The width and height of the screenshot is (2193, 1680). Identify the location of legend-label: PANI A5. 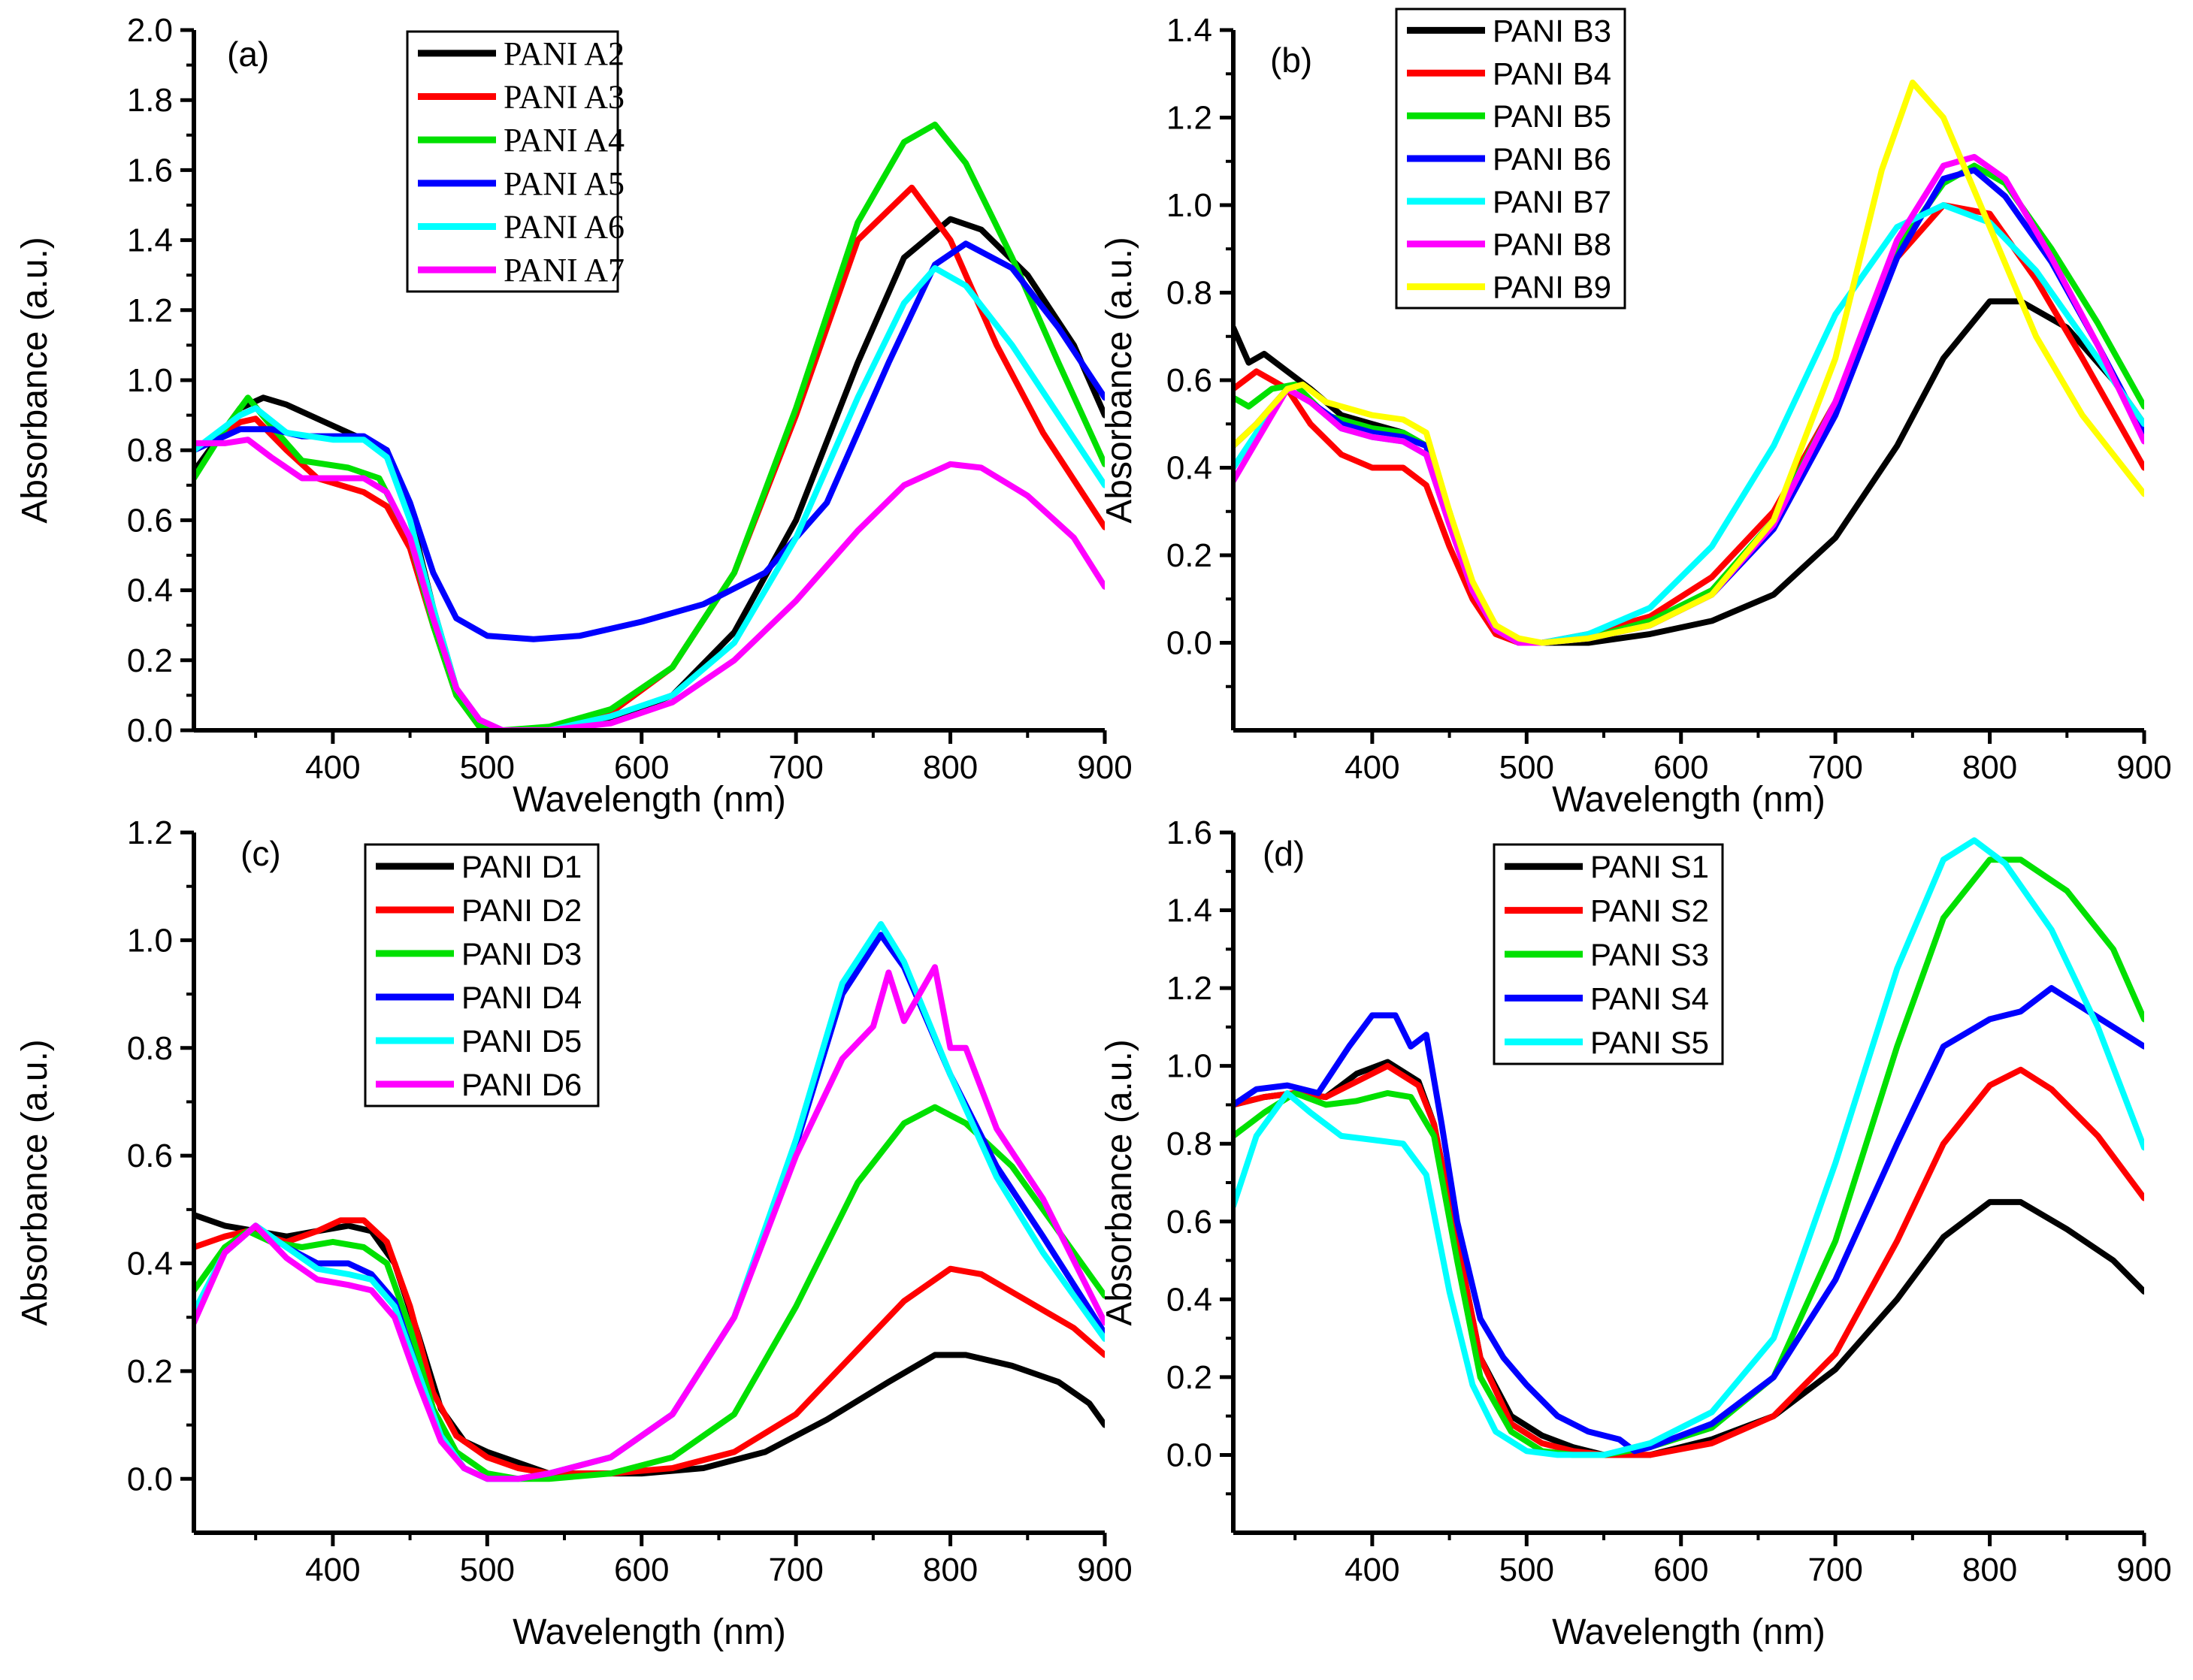
(564, 183).